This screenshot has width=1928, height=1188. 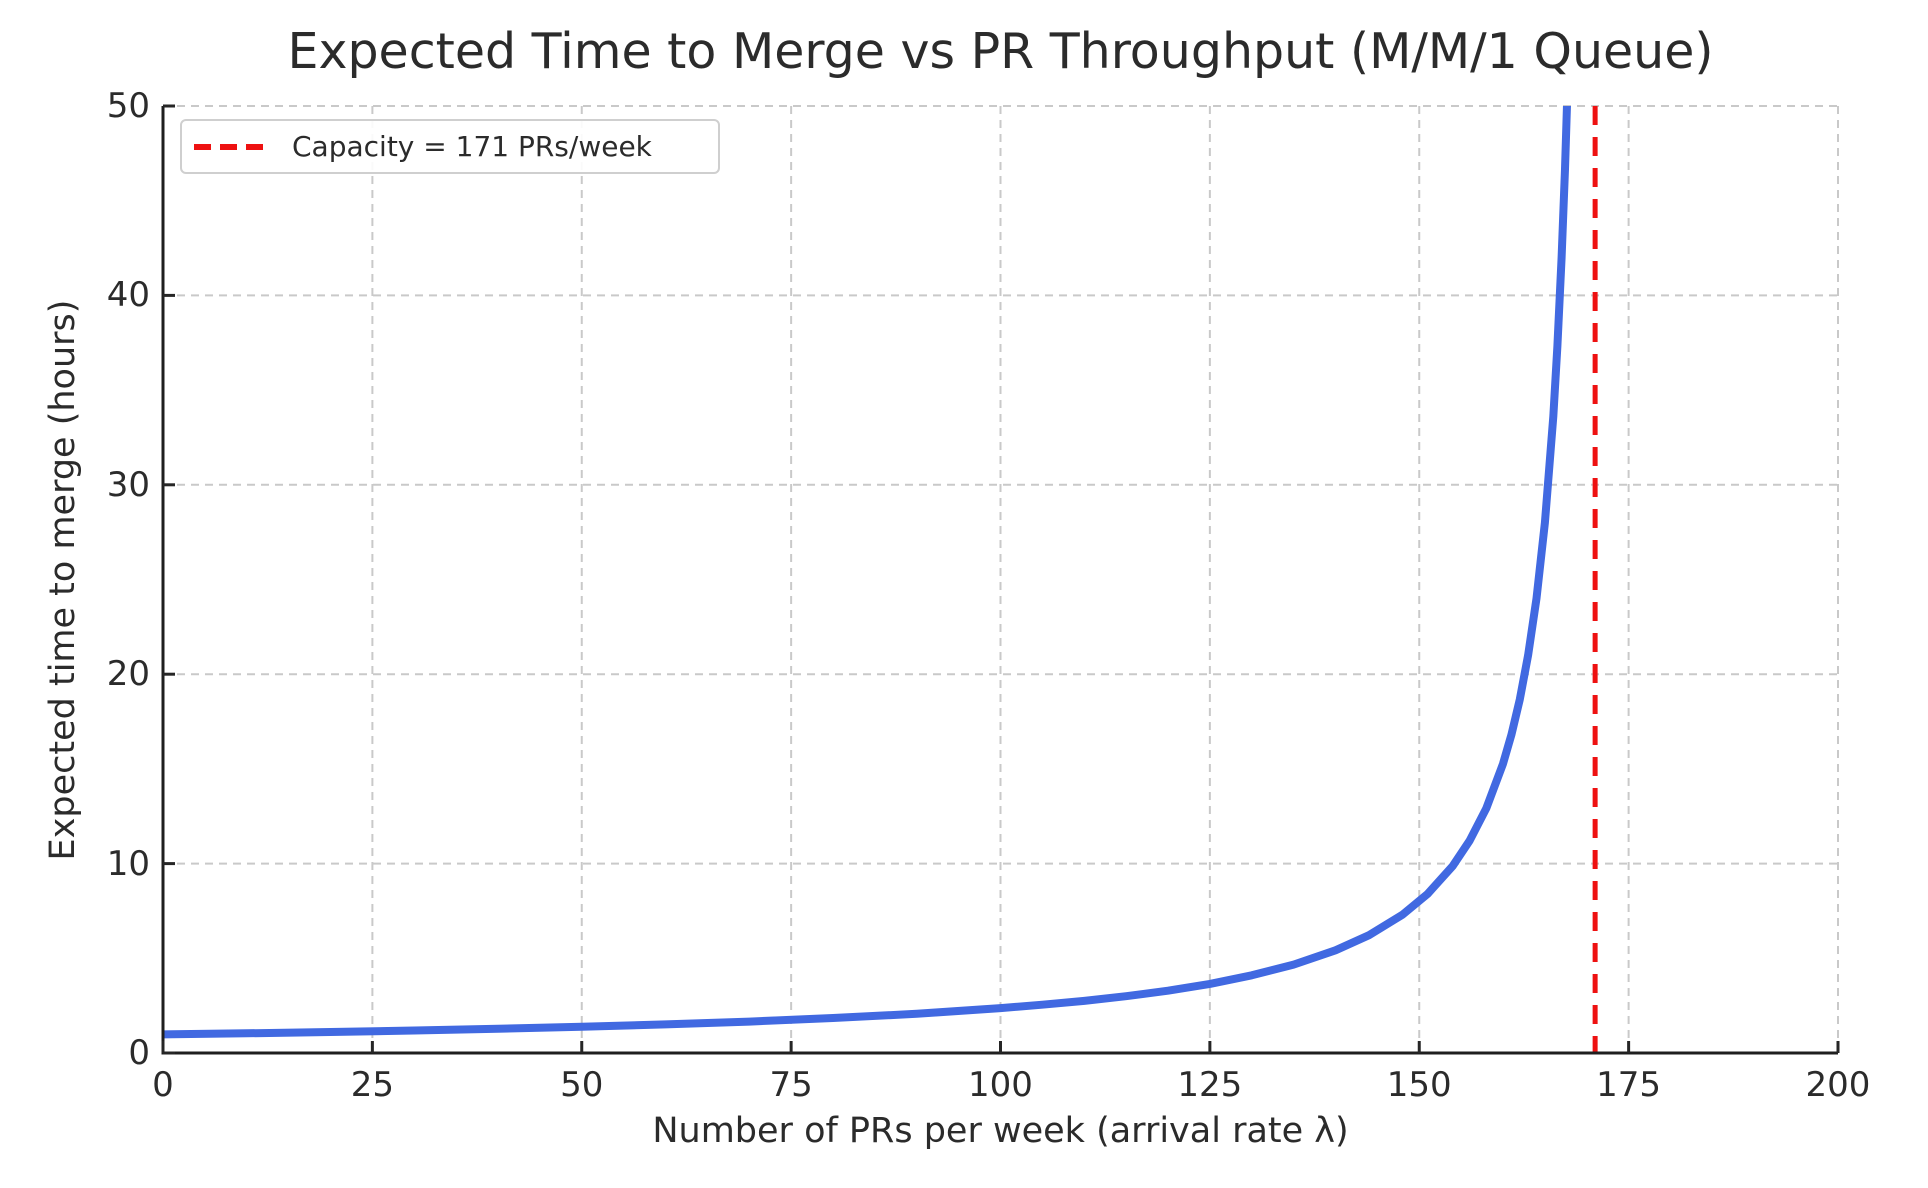 What do you see at coordinates (63, 580) in the screenshot?
I see `y-axis-label: Expected time to merge (hours)` at bounding box center [63, 580].